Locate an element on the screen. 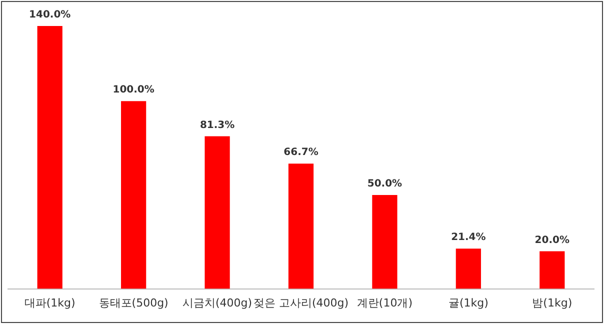 This screenshot has width=606, height=326. x-tick-label: 시금치(400g) is located at coordinates (217, 303).